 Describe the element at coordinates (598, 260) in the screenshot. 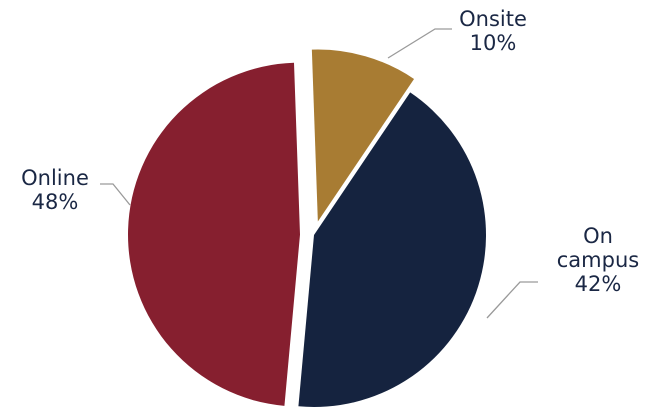

I see `slice-name-label: campus` at that location.